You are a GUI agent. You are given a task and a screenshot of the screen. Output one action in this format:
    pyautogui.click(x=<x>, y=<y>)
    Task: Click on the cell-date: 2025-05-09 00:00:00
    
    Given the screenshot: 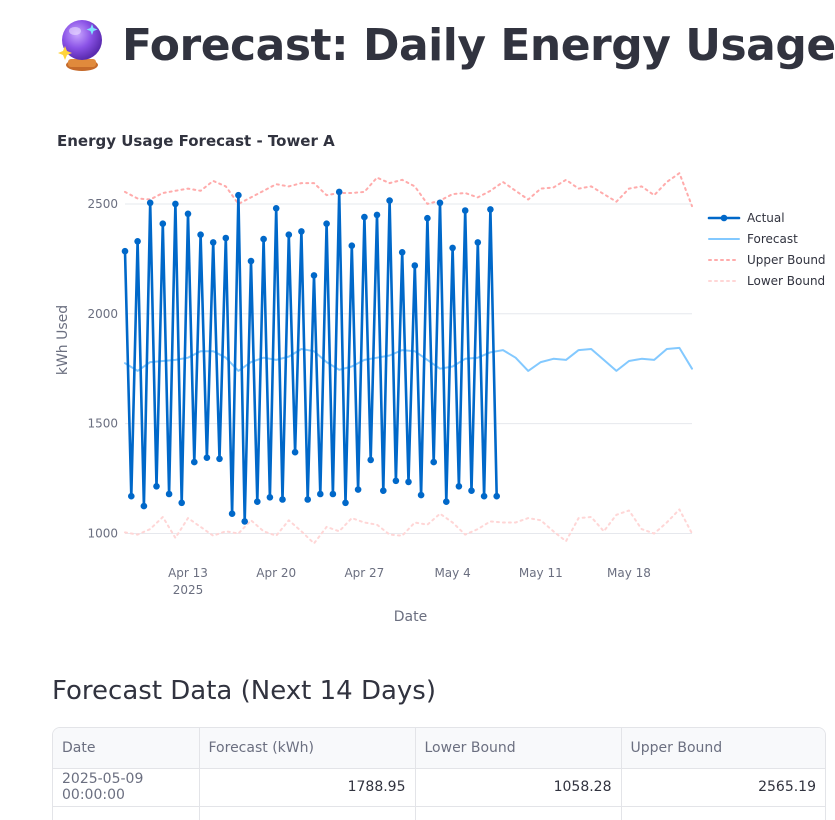 What is the action you would take?
    pyautogui.click(x=126, y=787)
    